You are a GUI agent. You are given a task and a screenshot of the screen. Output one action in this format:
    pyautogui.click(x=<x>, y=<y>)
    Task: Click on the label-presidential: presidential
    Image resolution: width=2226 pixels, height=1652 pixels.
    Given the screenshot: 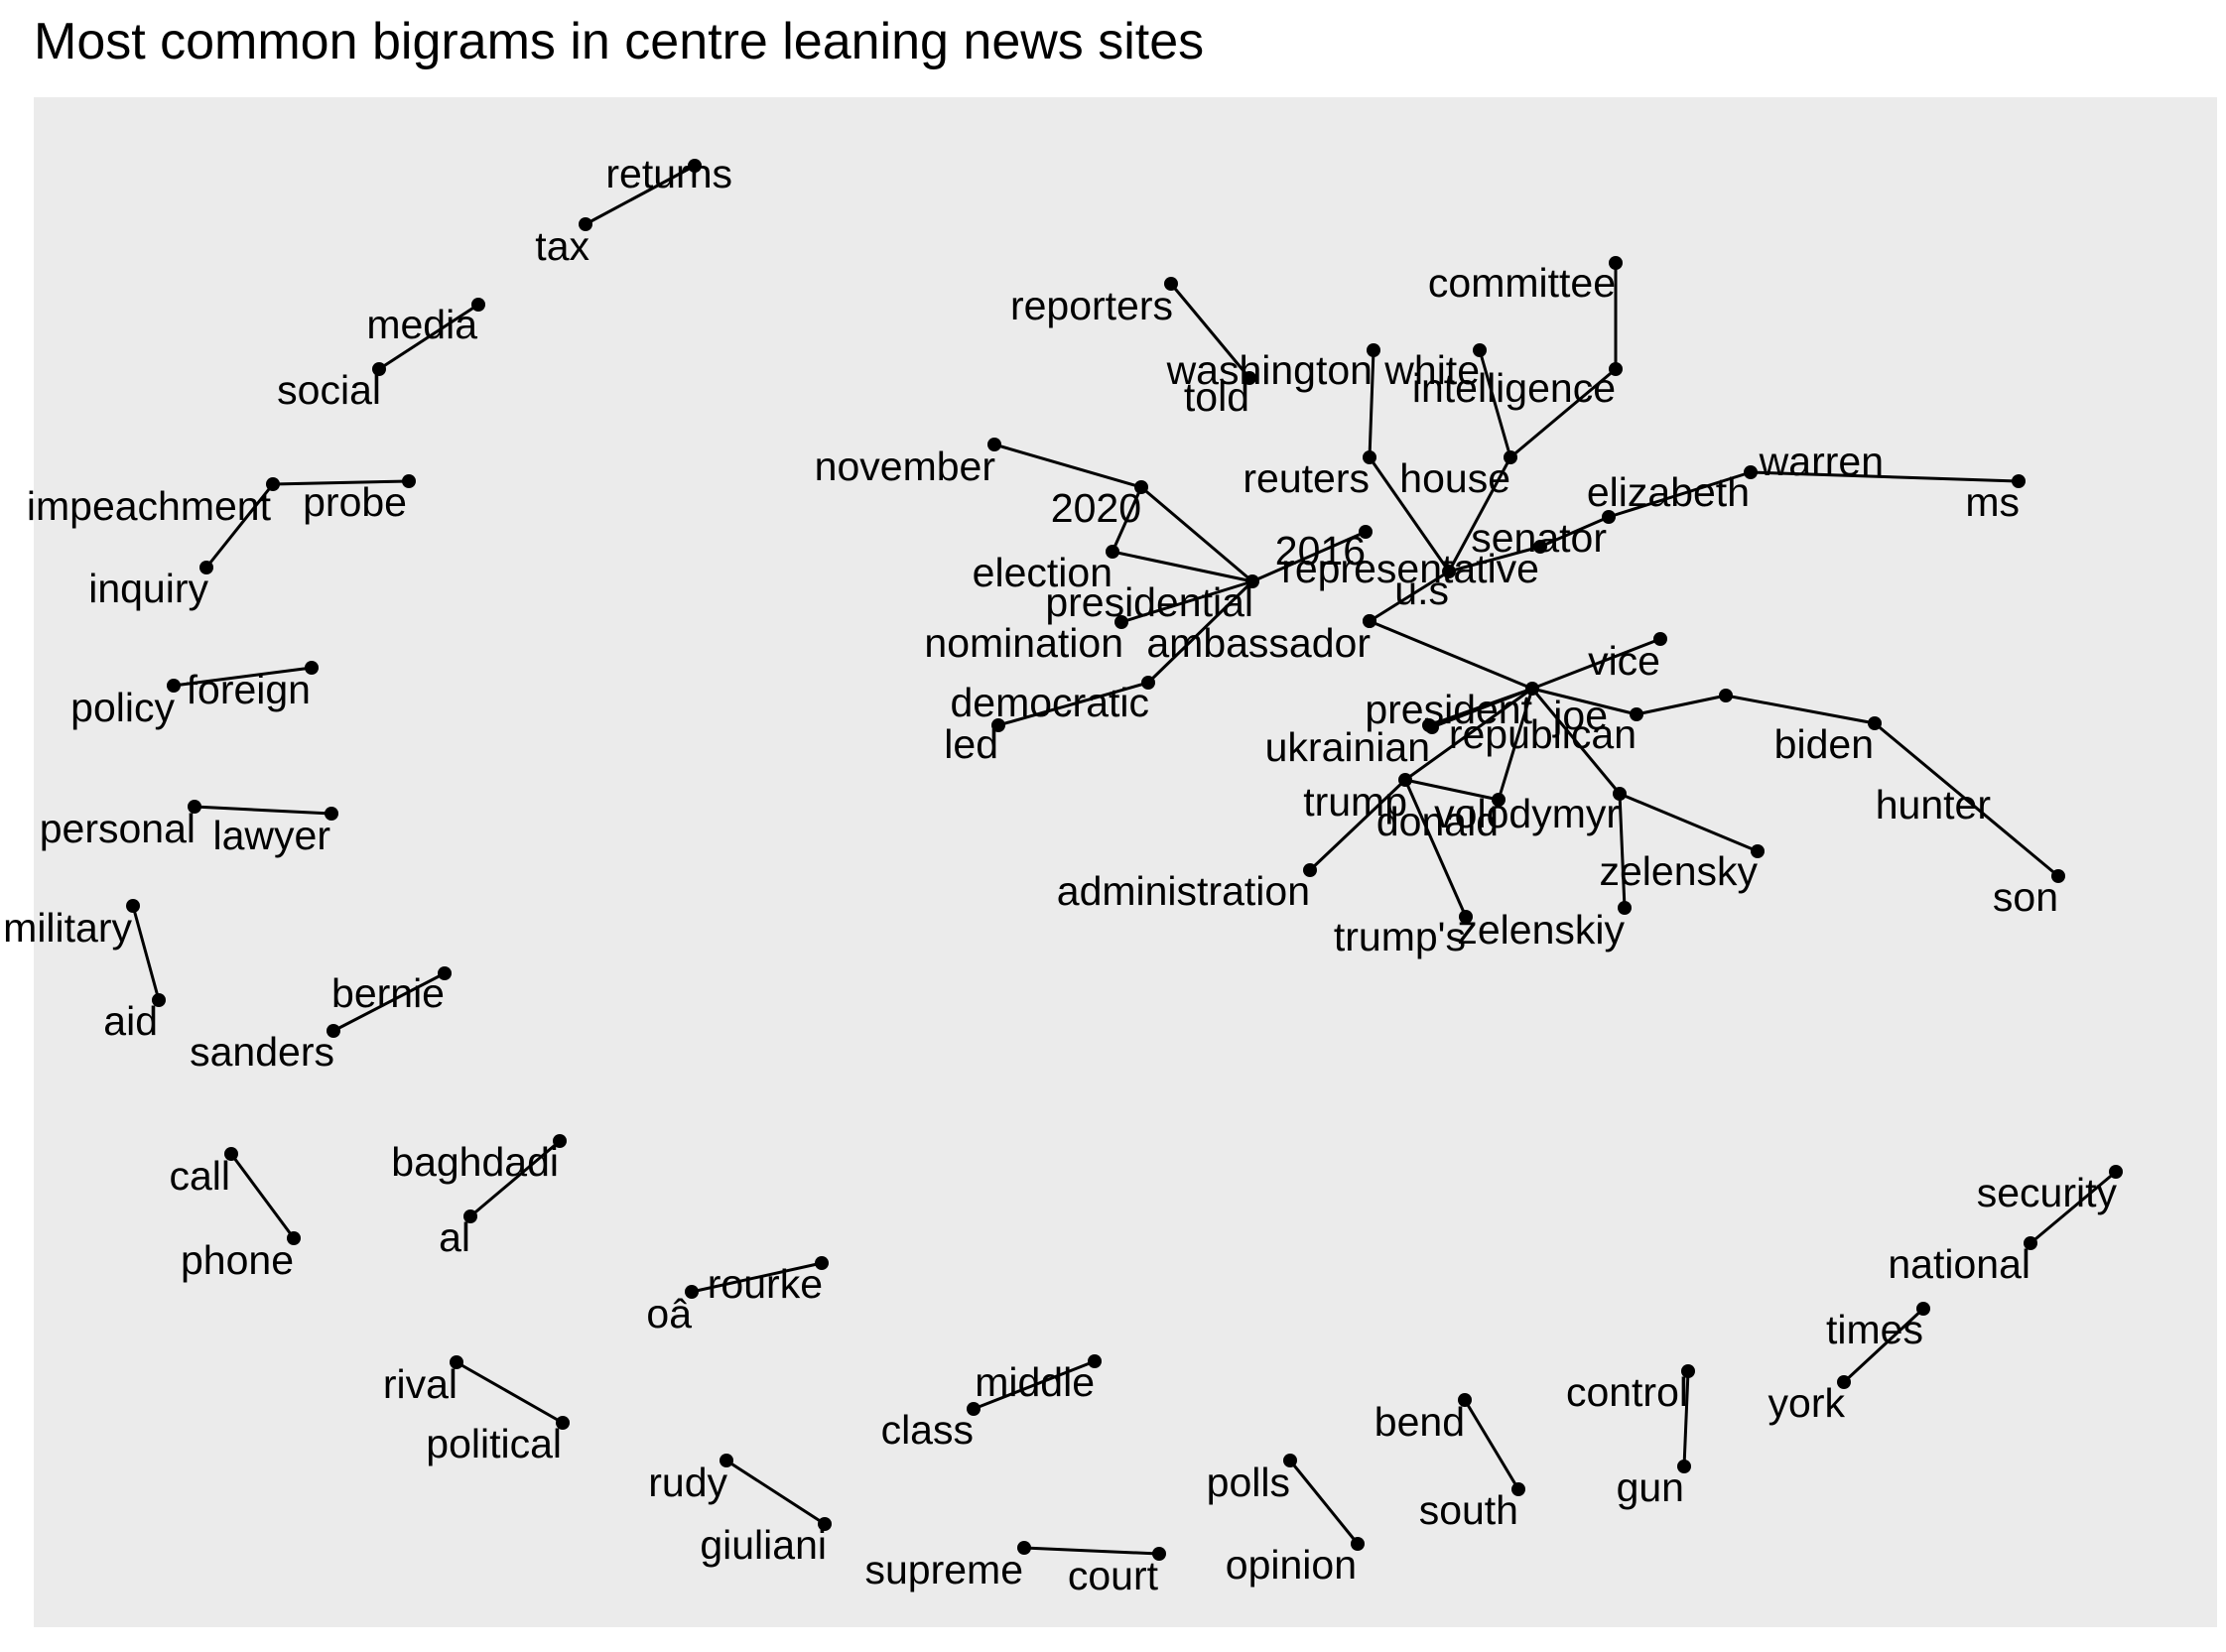 What is the action you would take?
    pyautogui.click(x=1149, y=602)
    